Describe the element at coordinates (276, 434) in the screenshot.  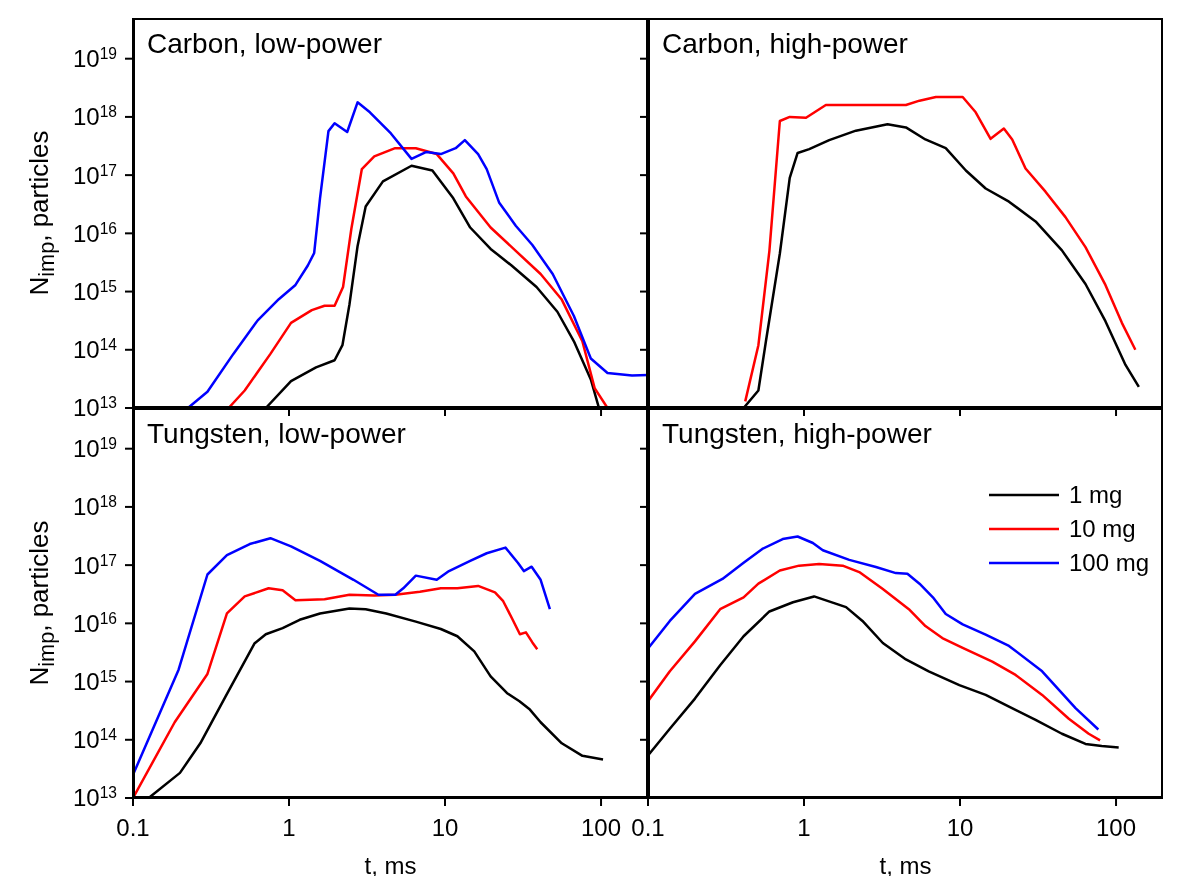
I see `chart-title: Tungsten, low-power` at that location.